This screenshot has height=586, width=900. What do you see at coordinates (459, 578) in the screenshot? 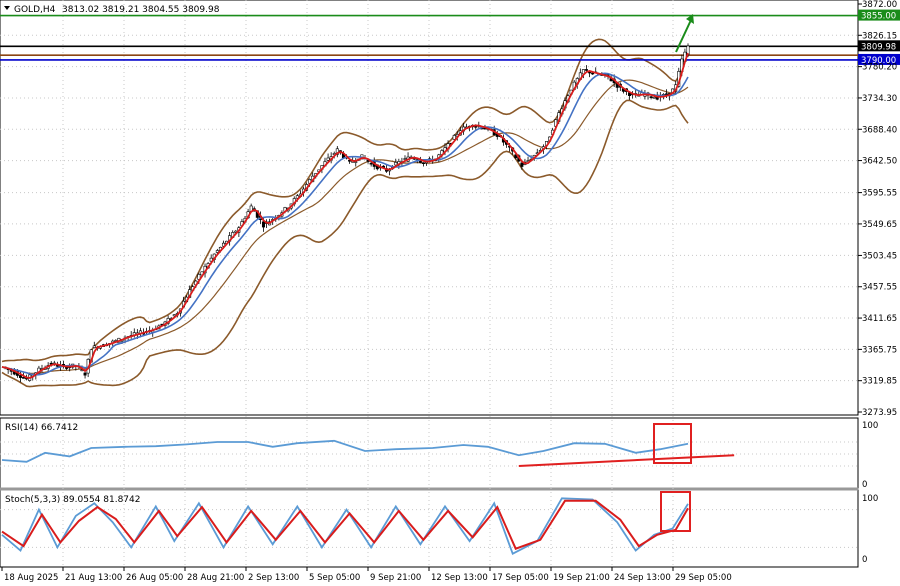
I see `x-tick-label: 12 Sep 13:00` at bounding box center [459, 578].